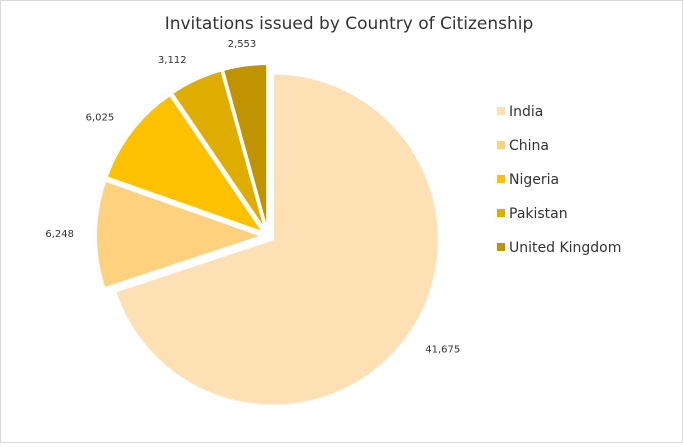  What do you see at coordinates (565, 248) in the screenshot?
I see `legend-label: United Kingdom` at bounding box center [565, 248].